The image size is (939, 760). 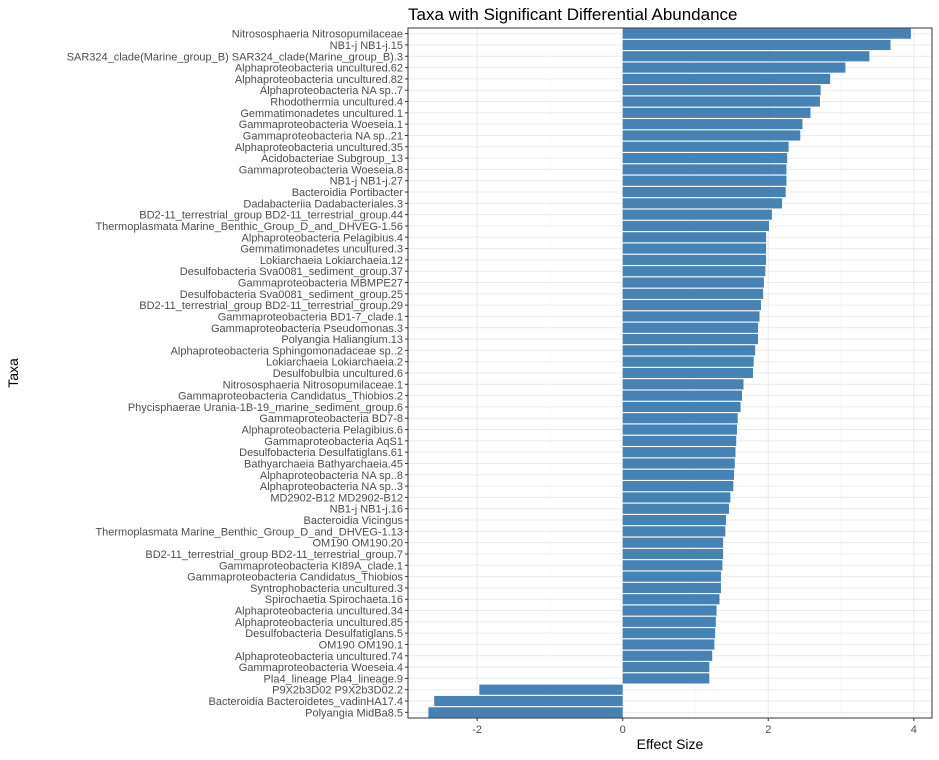 I want to click on y-tick-label: Gammaproteobacteria Woeseia.1, so click(x=321, y=125).